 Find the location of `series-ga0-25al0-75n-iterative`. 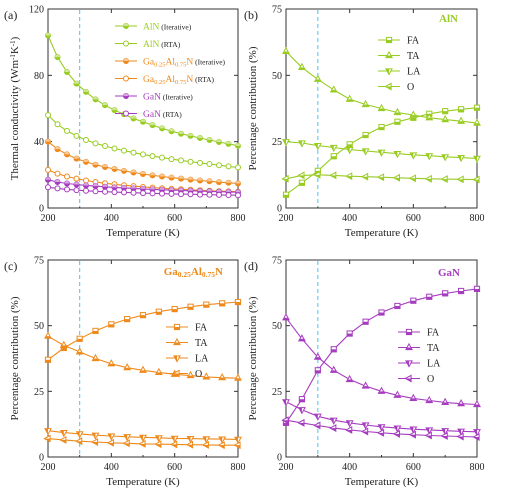

series-ga0-25al0-75n-iterative is located at coordinates (143, 162).